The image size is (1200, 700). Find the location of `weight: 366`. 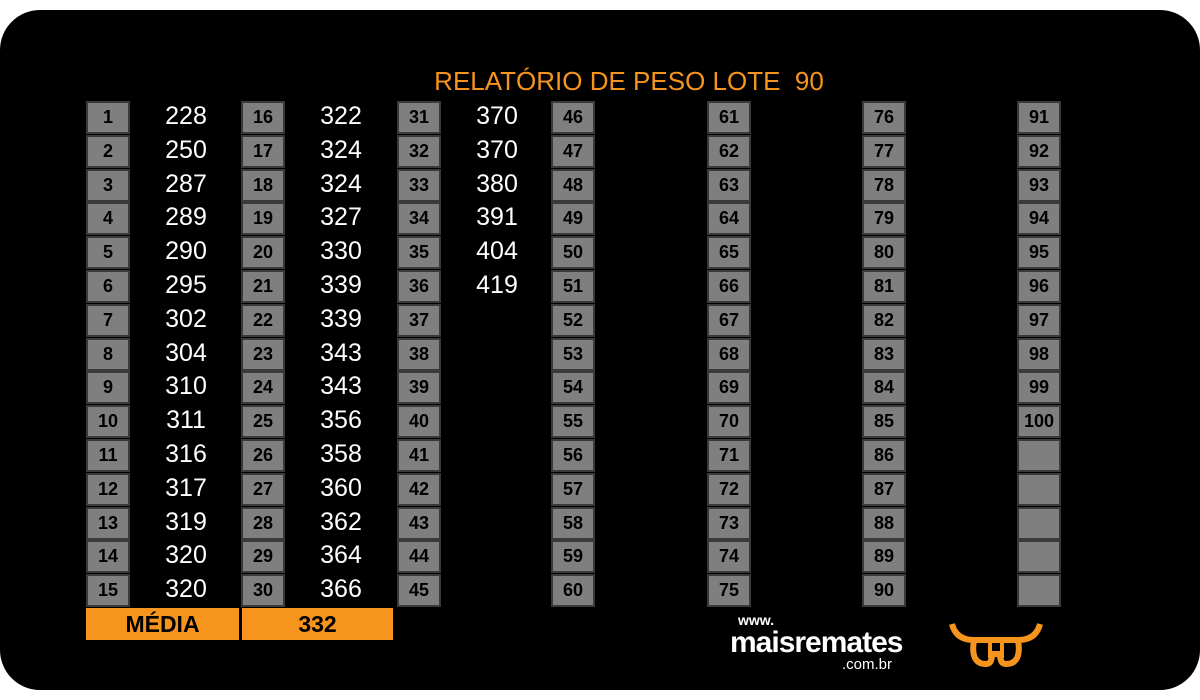

weight: 366 is located at coordinates (341, 589).